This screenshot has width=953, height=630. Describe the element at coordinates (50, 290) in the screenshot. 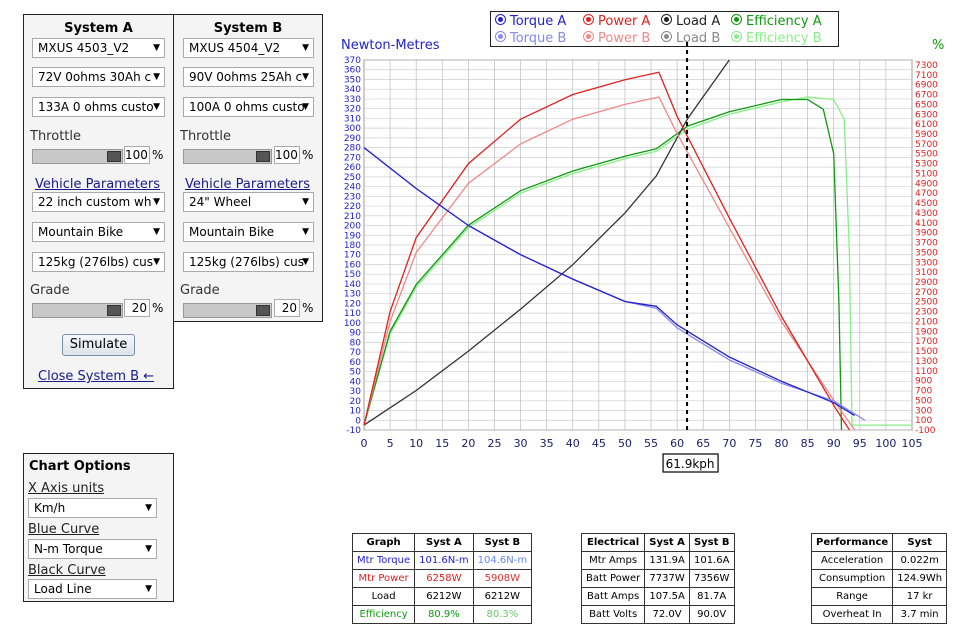

I see `grade-label-a: Grade` at that location.